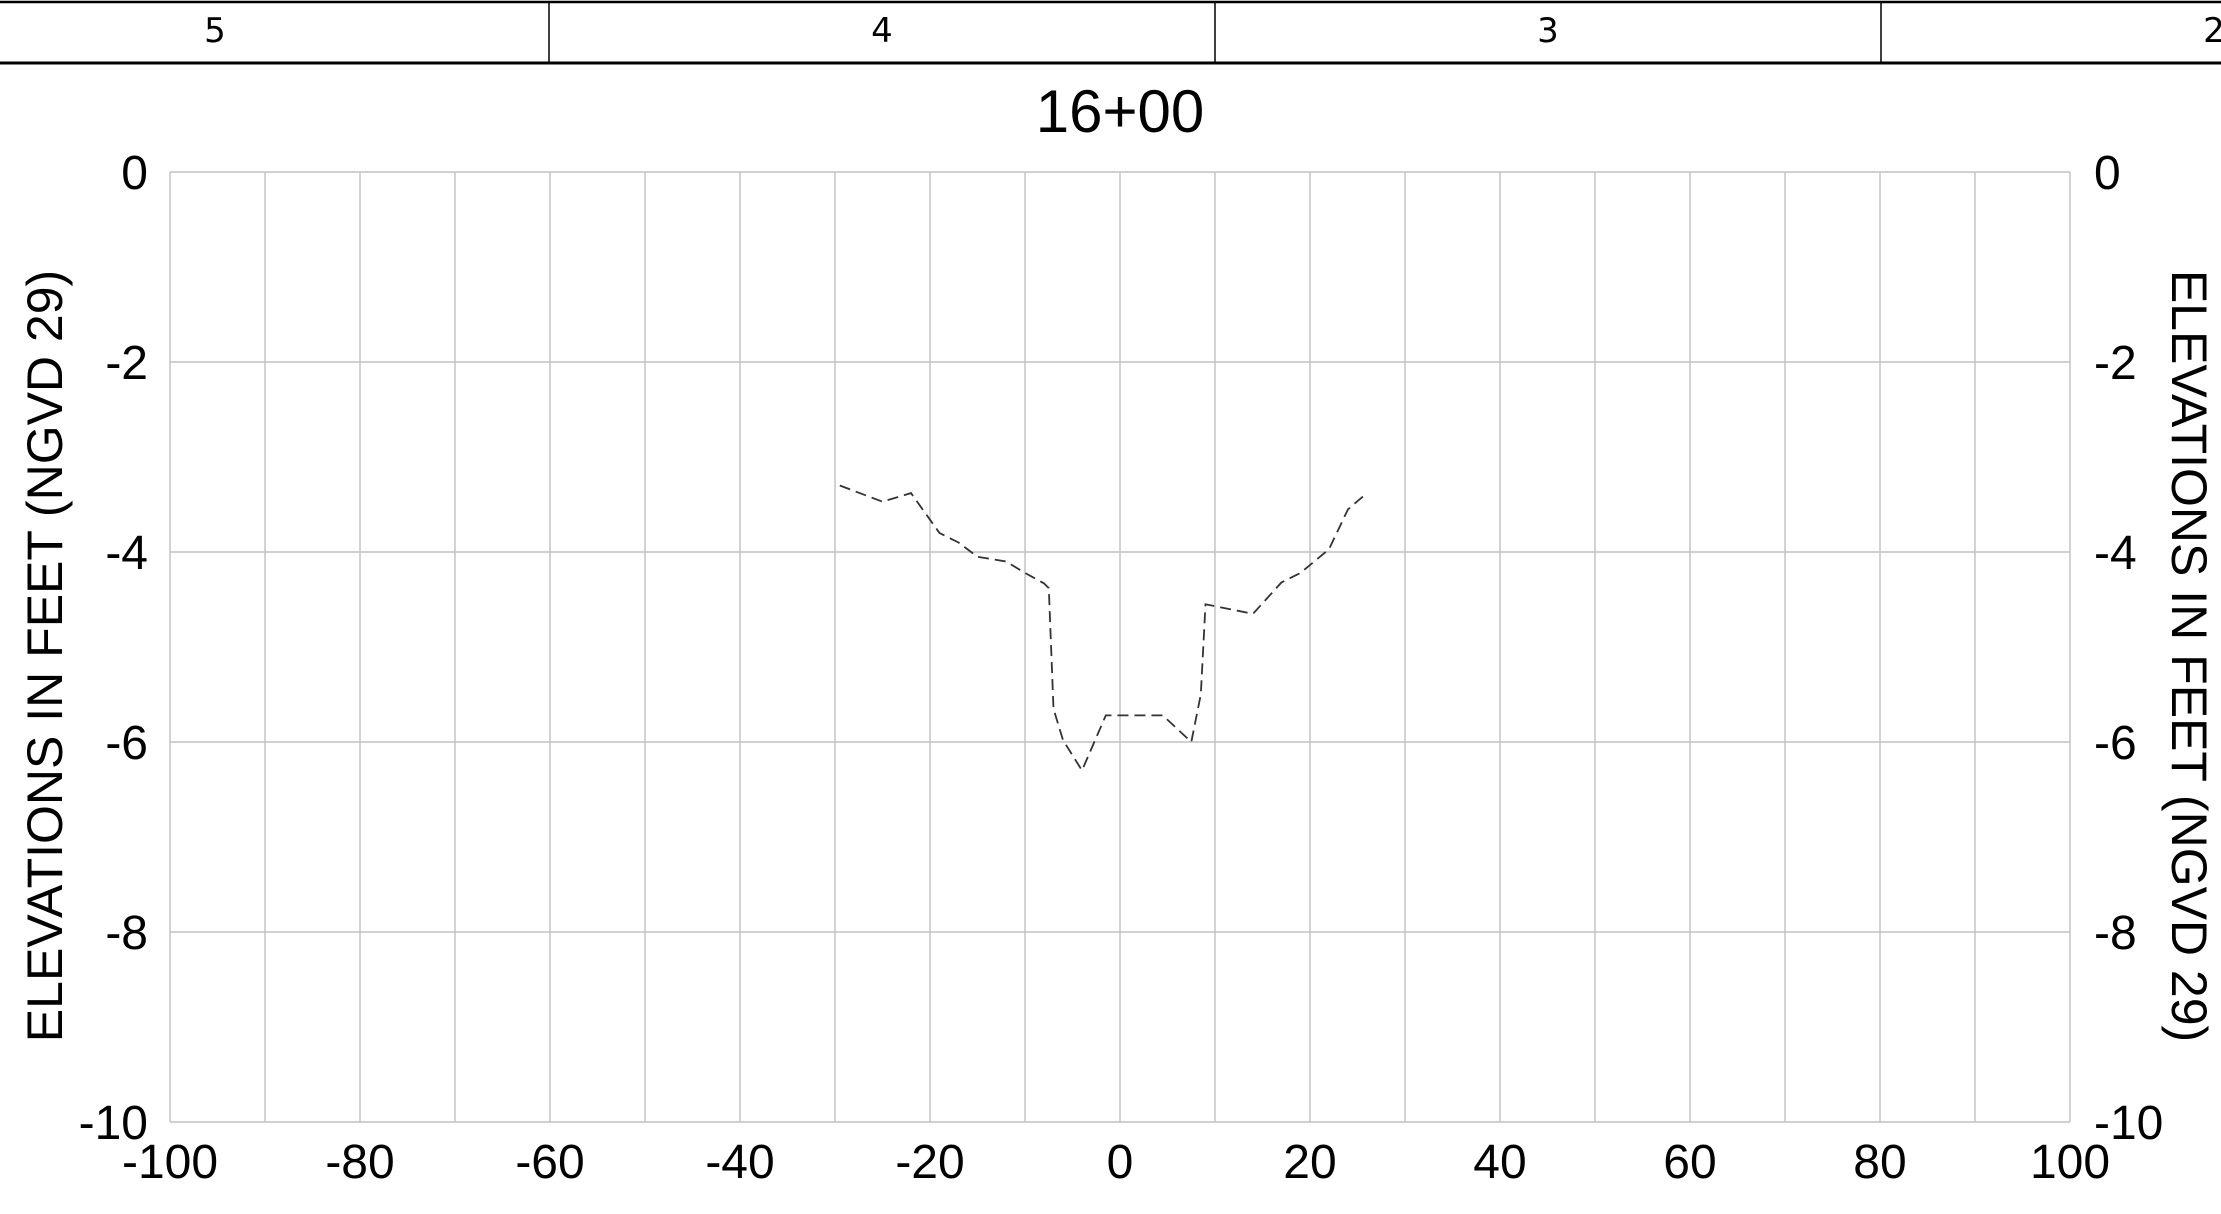  What do you see at coordinates (126, 553) in the screenshot?
I see `y-tick-label-left: -4` at bounding box center [126, 553].